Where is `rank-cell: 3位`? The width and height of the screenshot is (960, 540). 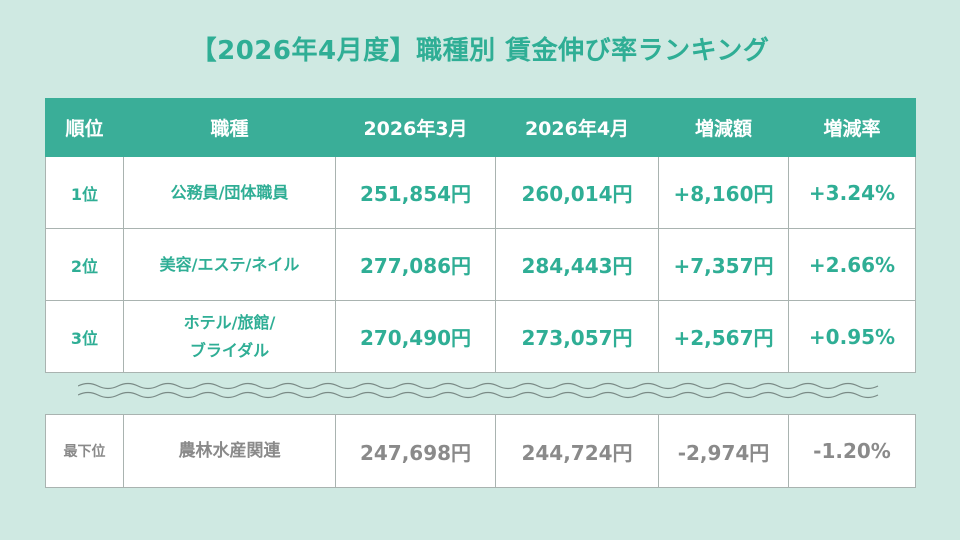
rank-cell: 3位 is located at coordinates (84, 336).